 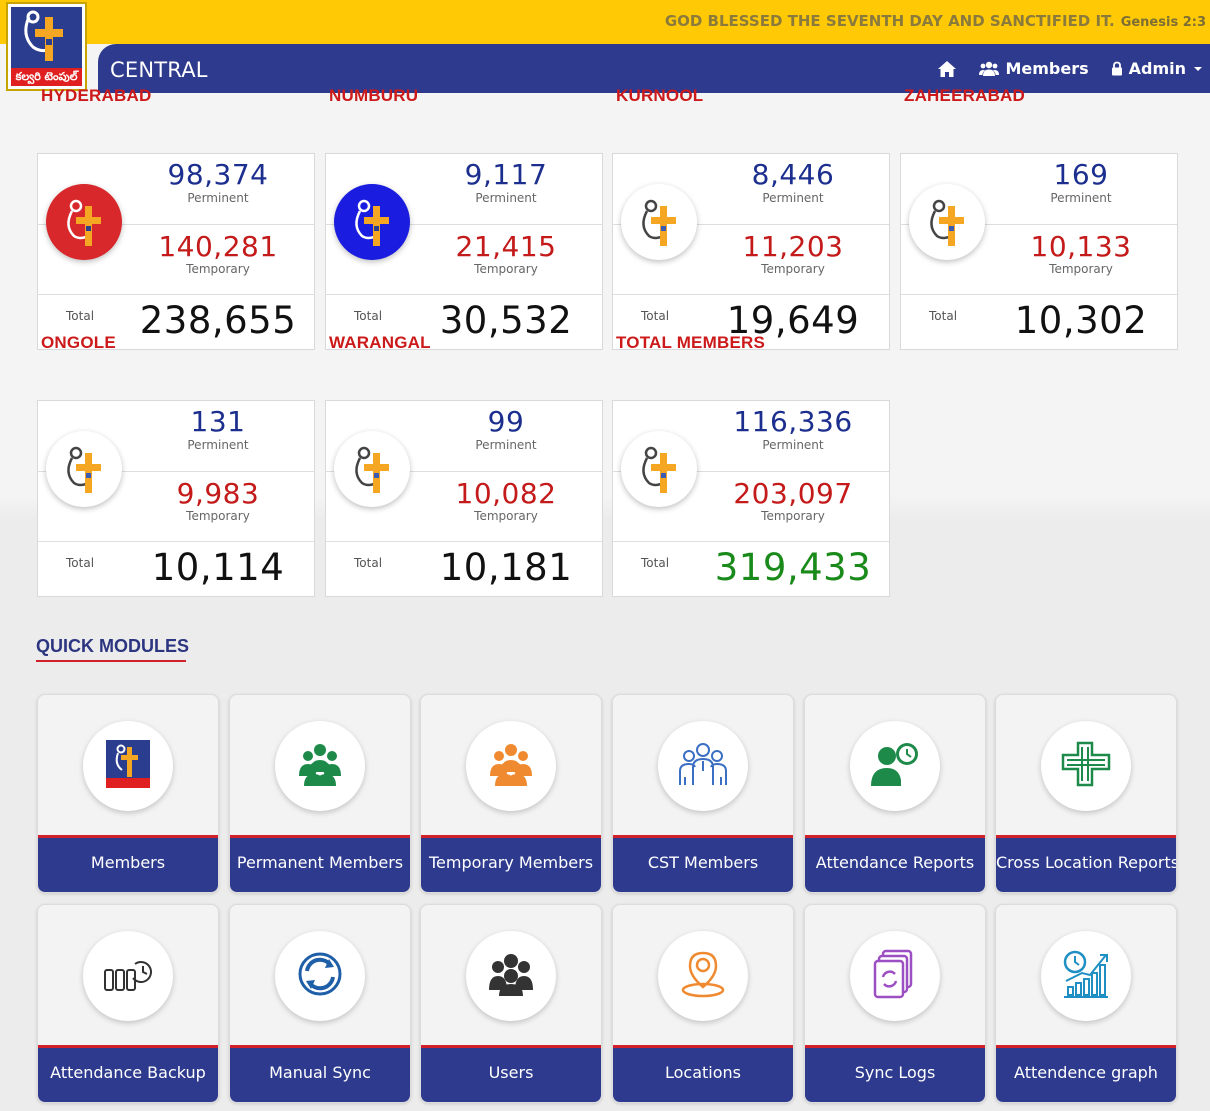 What do you see at coordinates (895, 863) in the screenshot?
I see `module-label: Attendance Reports` at bounding box center [895, 863].